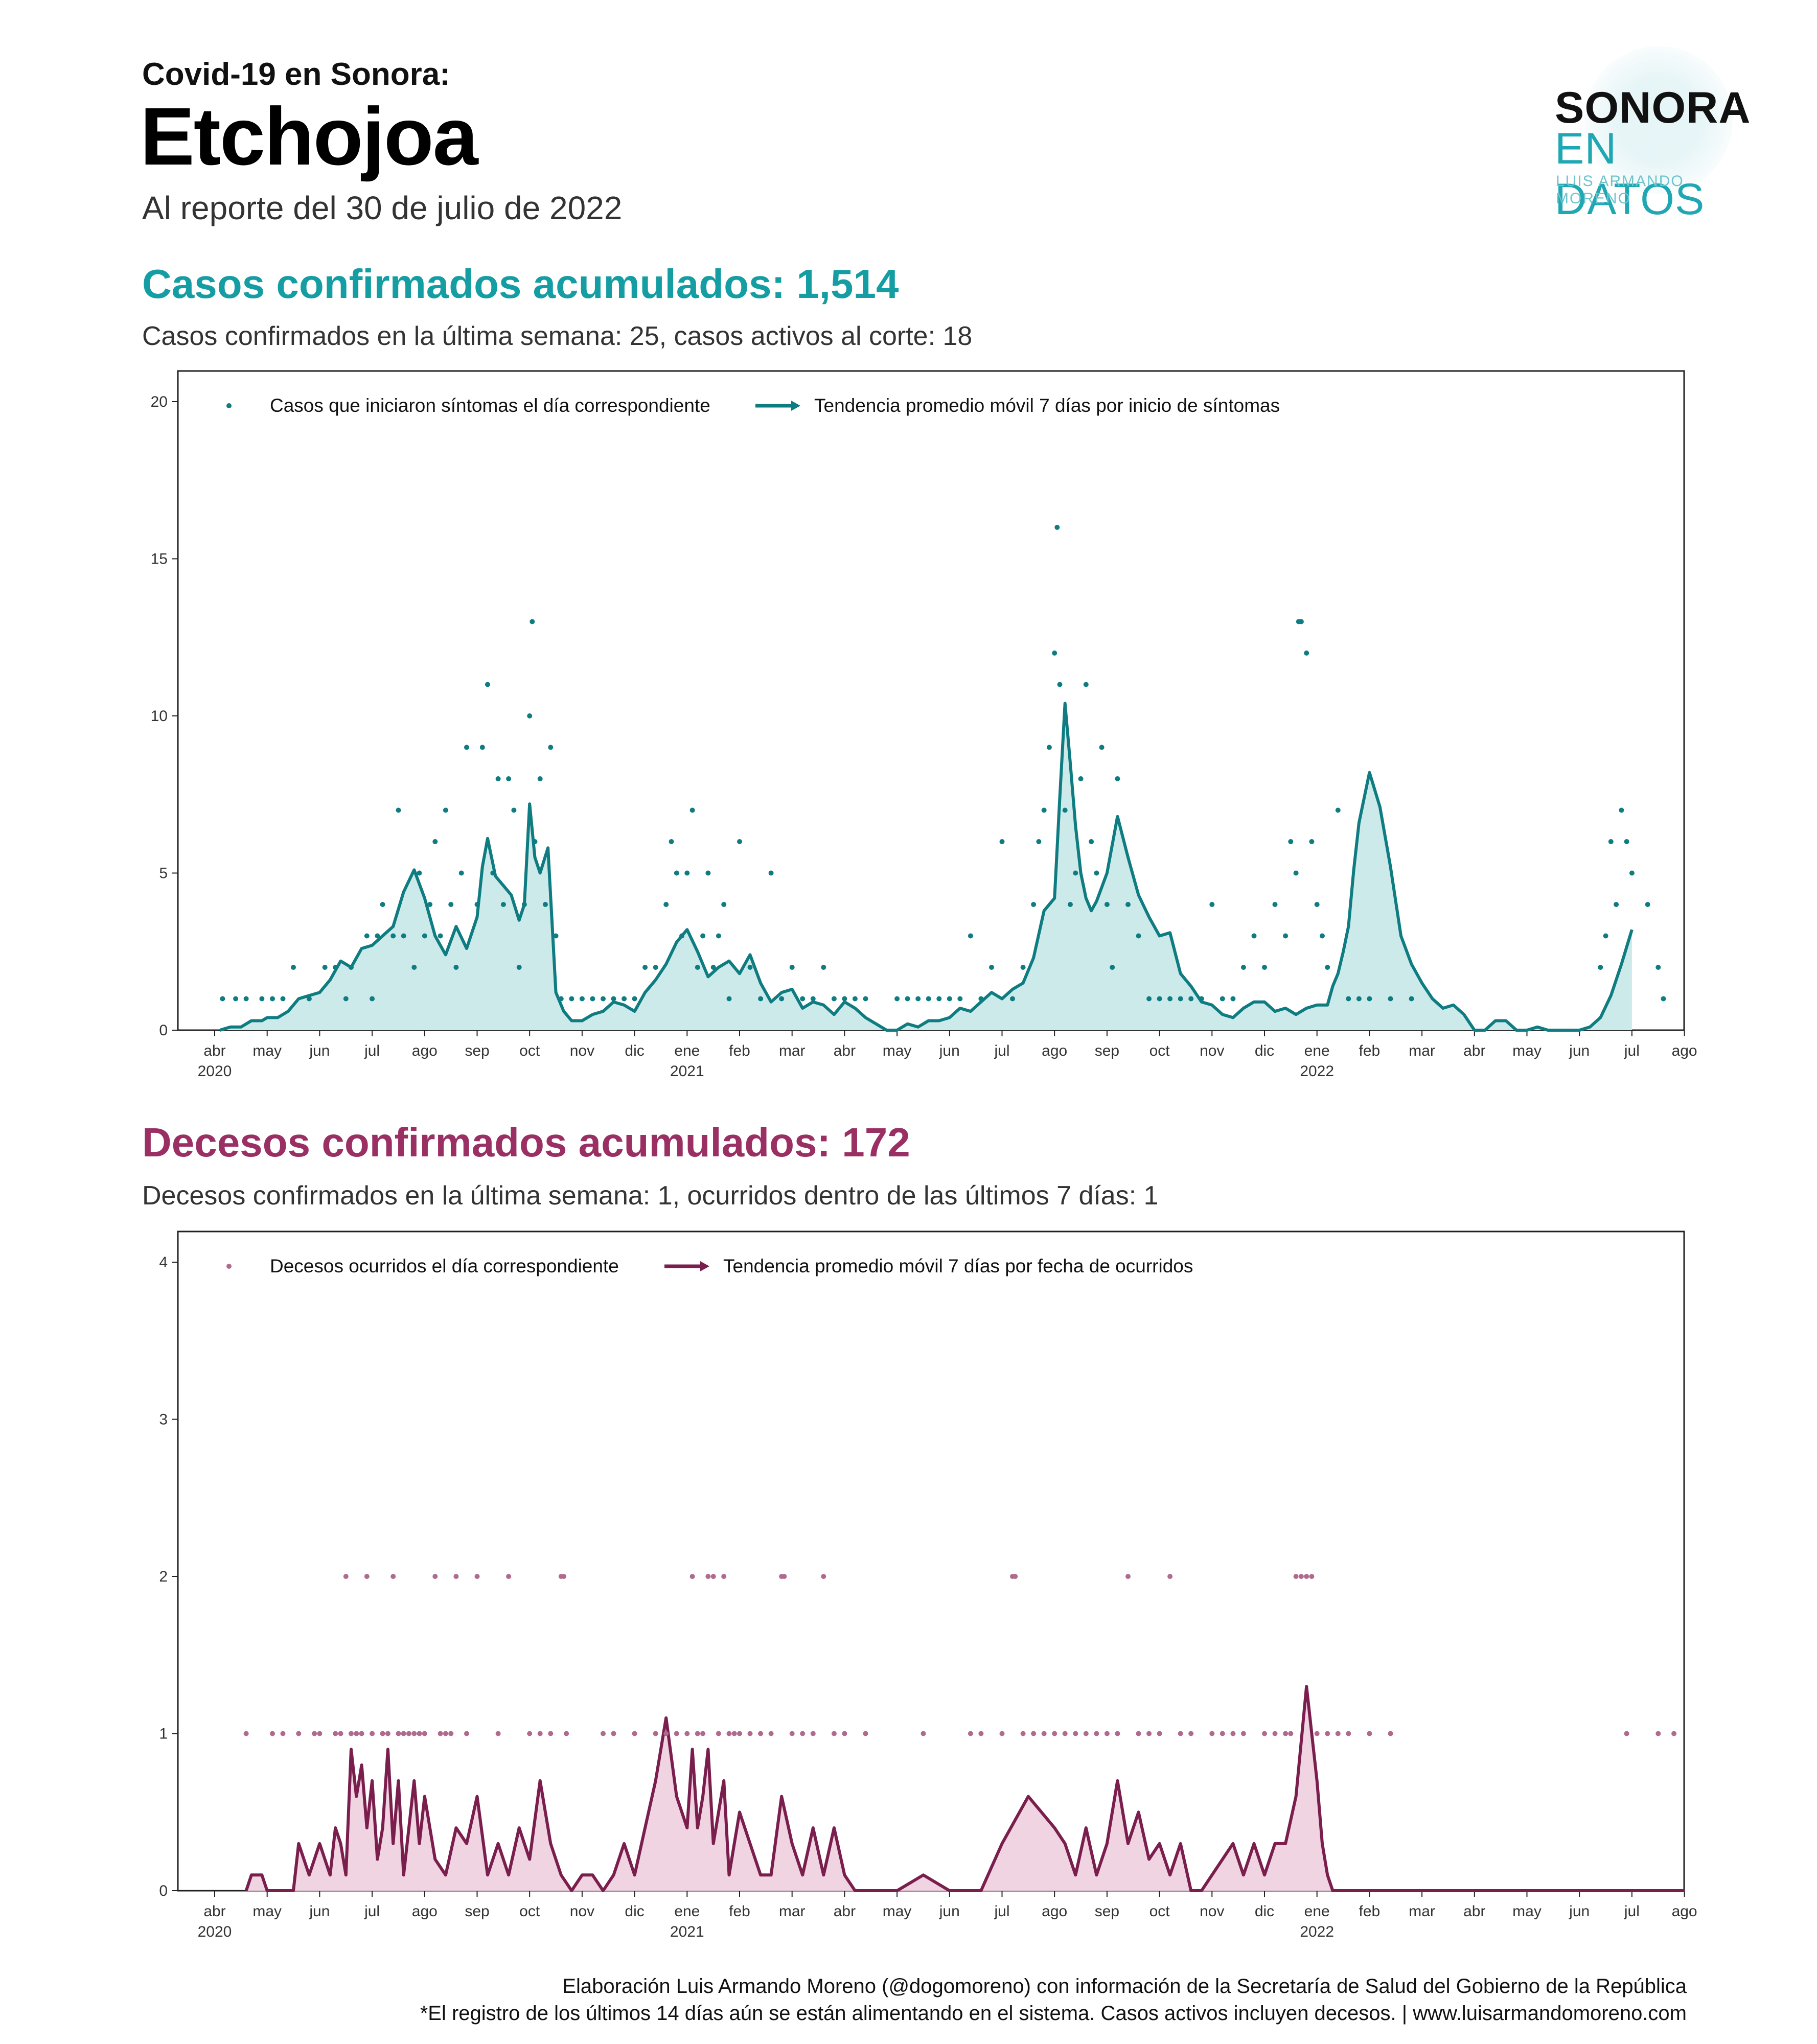 This screenshot has height=2044, width=1817. What do you see at coordinates (582, 1911) in the screenshot?
I see `deaths-x-tick-label: nov` at bounding box center [582, 1911].